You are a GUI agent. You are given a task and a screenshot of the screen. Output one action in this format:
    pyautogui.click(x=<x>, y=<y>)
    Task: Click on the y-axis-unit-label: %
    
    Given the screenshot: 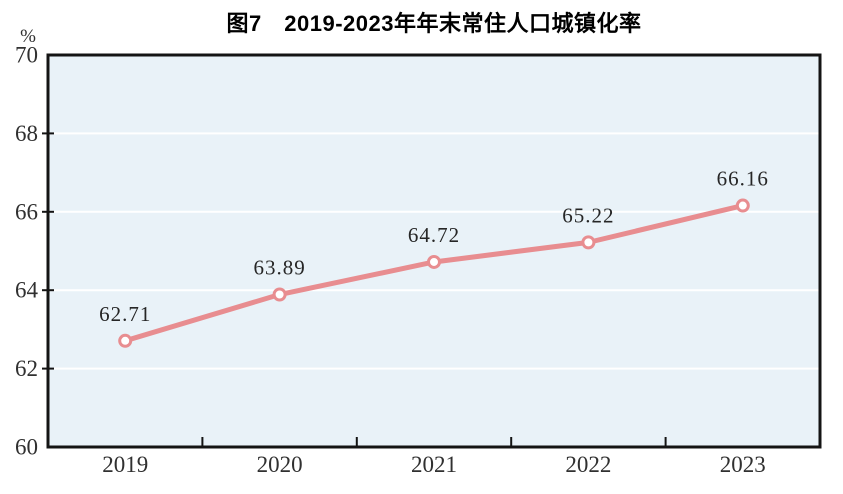 What is the action you would take?
    pyautogui.click(x=28, y=36)
    